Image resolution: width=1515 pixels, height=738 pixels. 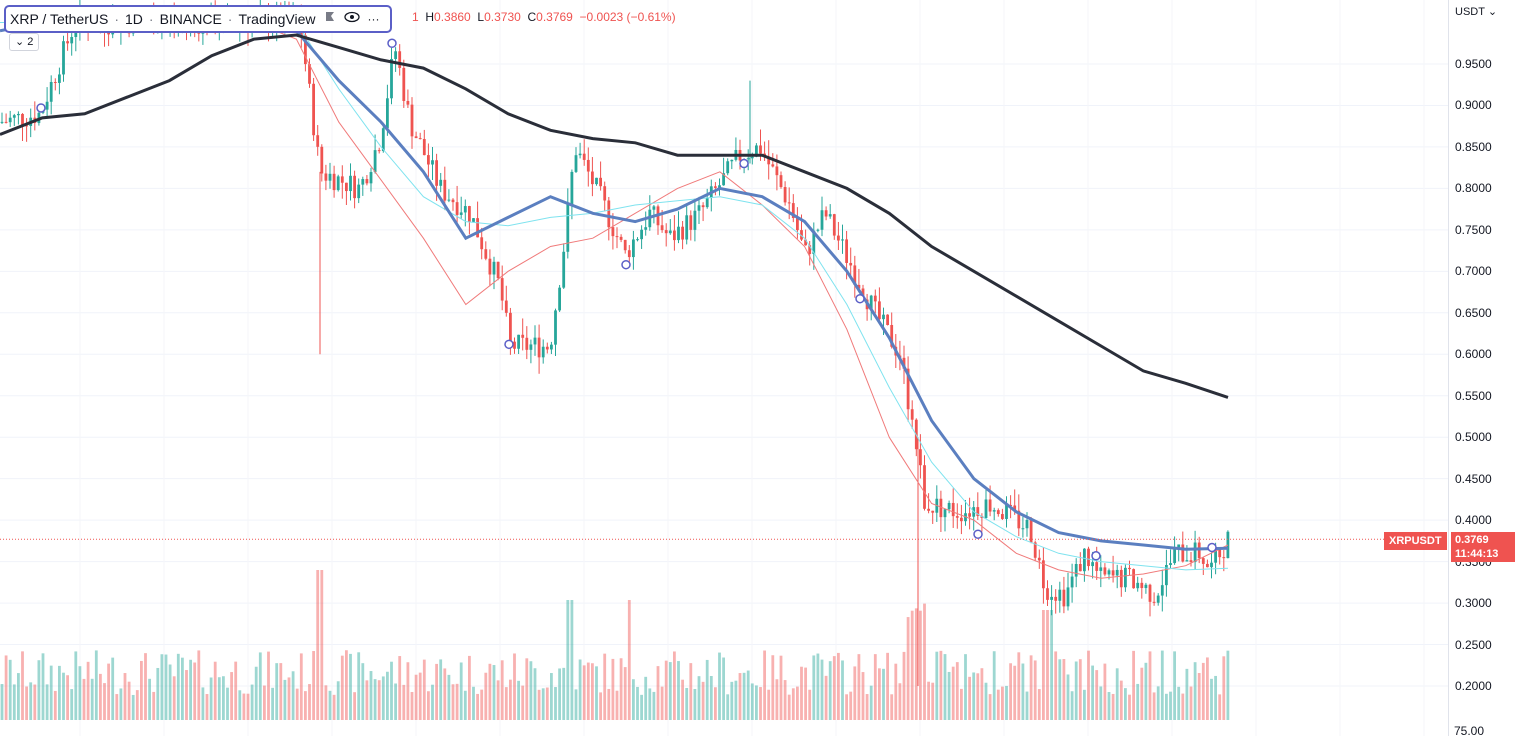 What do you see at coordinates (1476, 11) in the screenshot?
I see `currency-selector: USDT ⌄` at bounding box center [1476, 11].